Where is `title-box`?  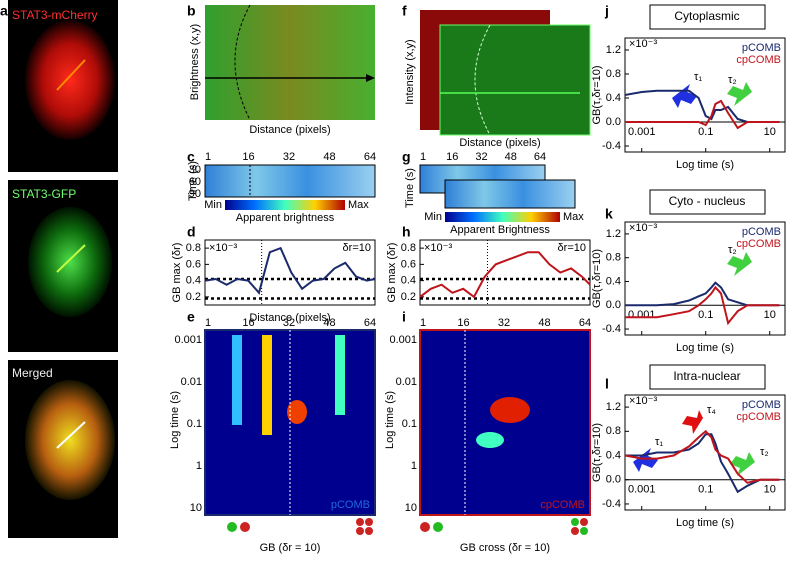 title-box is located at coordinates (707, 202).